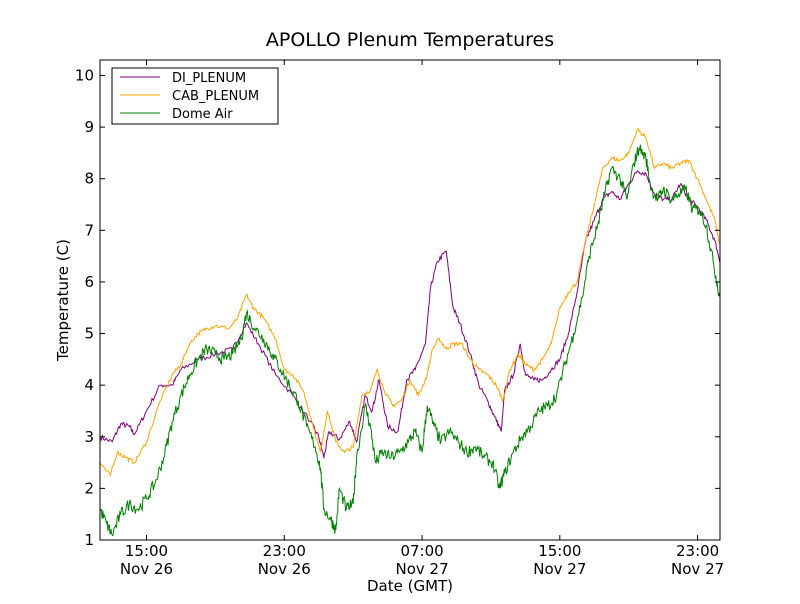  What do you see at coordinates (84, 75) in the screenshot?
I see `y-tick-label: 10` at bounding box center [84, 75].